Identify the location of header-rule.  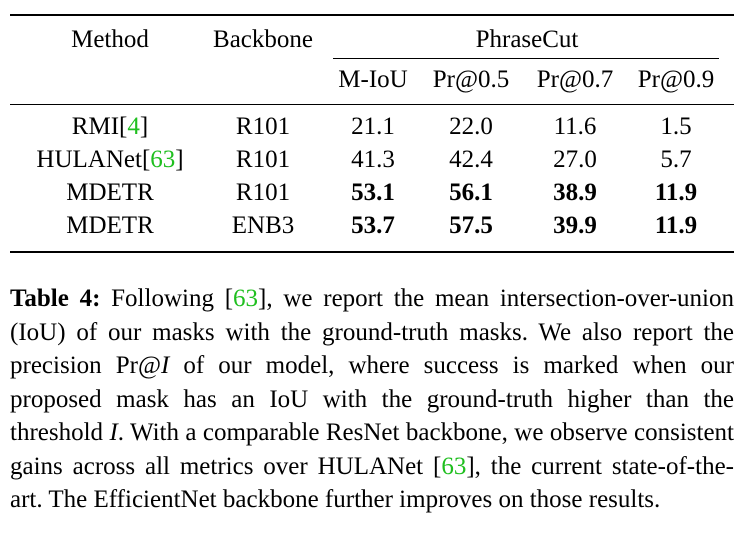
(372, 104).